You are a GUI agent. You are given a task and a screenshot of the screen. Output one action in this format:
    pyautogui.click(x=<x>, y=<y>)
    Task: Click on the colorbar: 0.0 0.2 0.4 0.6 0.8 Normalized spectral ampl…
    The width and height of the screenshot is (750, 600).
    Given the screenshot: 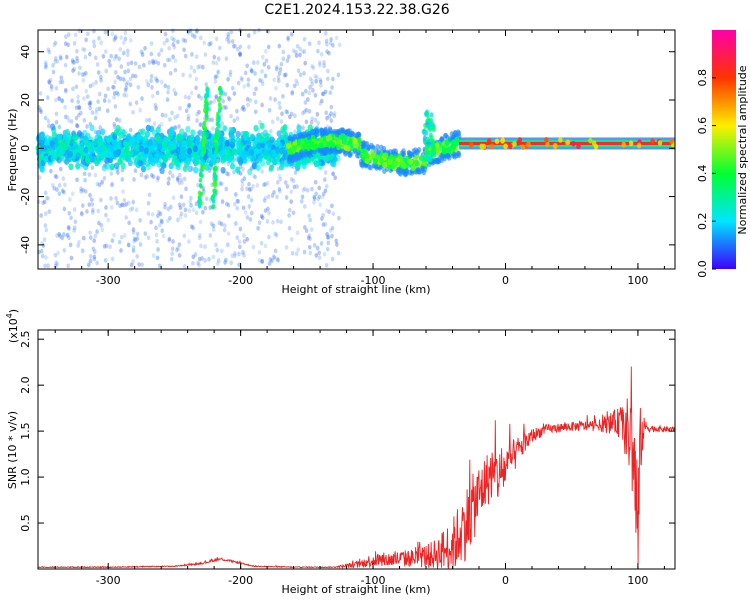 What is the action you would take?
    pyautogui.click(x=722, y=154)
    